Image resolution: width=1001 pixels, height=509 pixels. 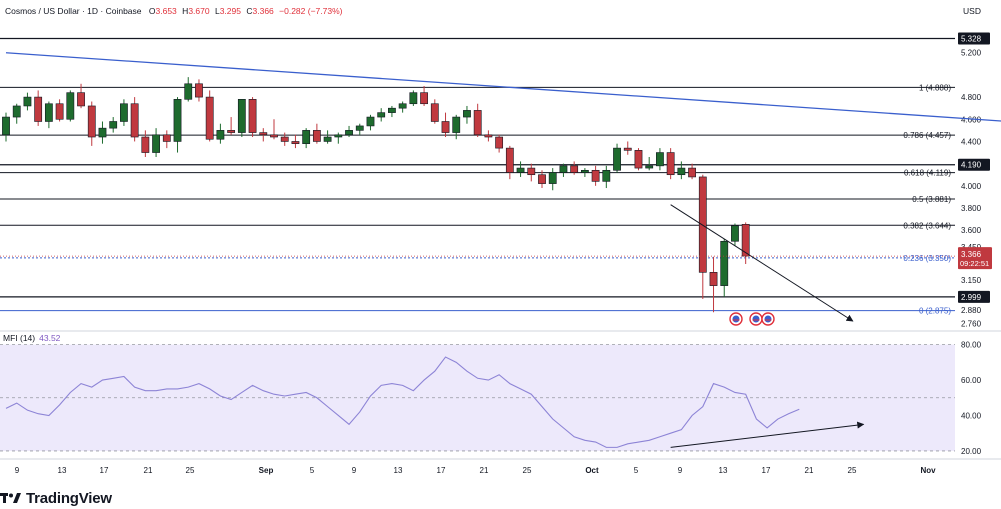 I want to click on price-axis-tick: 3.600, so click(x=971, y=230).